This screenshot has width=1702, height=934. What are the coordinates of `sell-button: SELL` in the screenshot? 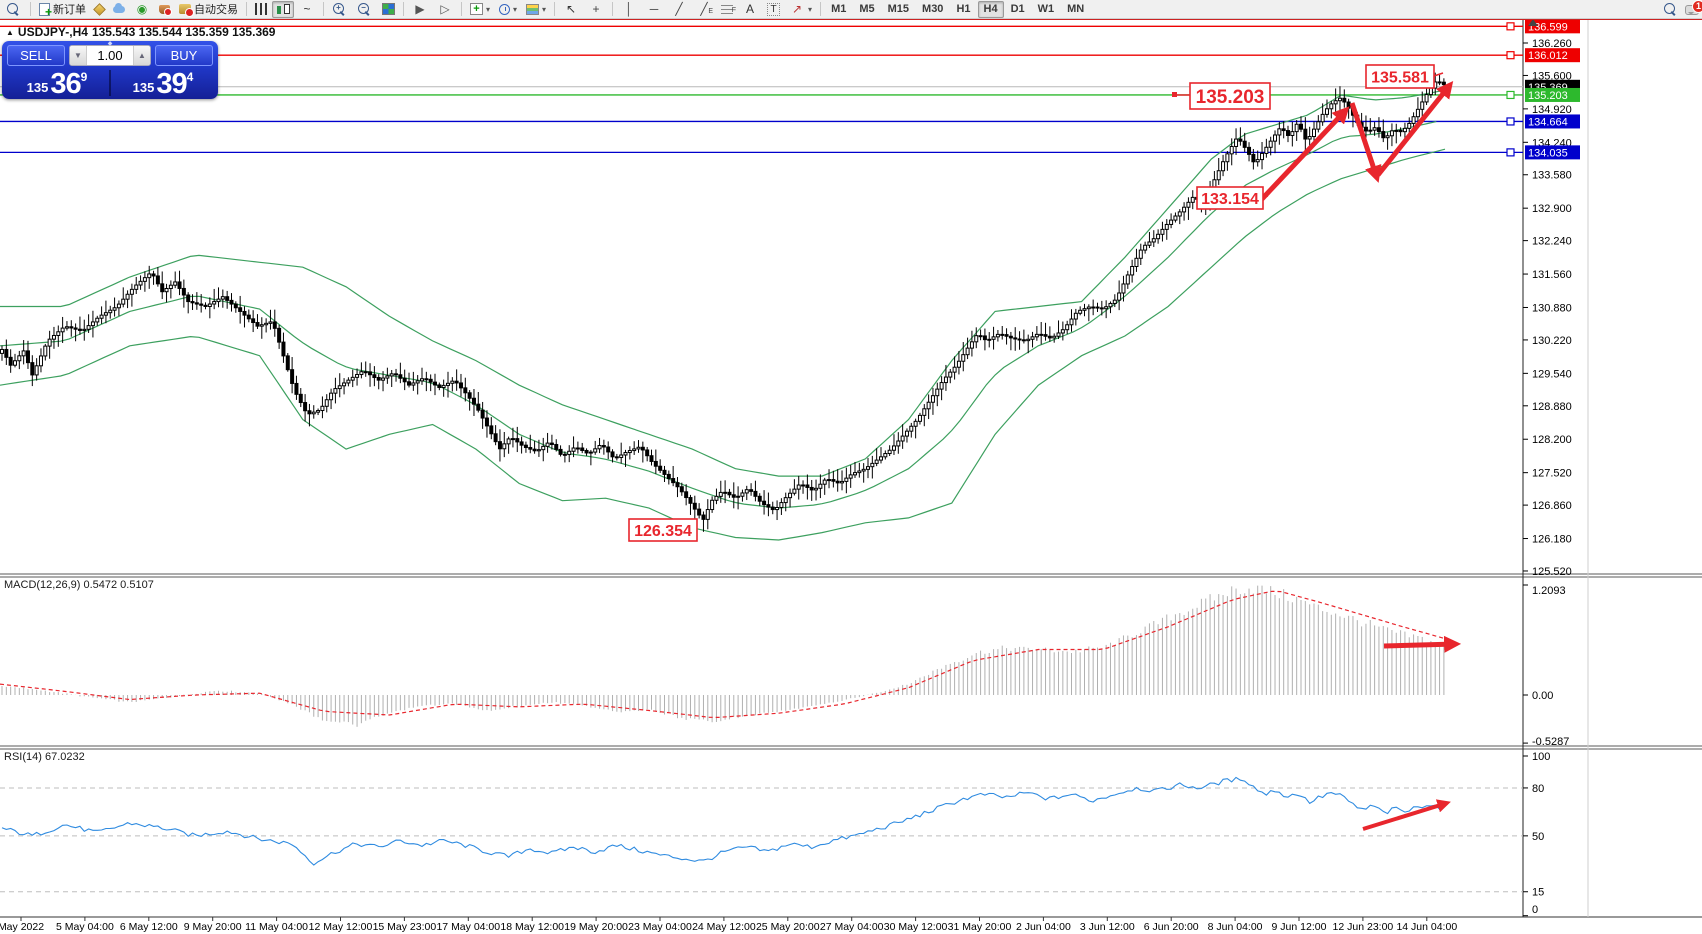 It's located at (36, 55).